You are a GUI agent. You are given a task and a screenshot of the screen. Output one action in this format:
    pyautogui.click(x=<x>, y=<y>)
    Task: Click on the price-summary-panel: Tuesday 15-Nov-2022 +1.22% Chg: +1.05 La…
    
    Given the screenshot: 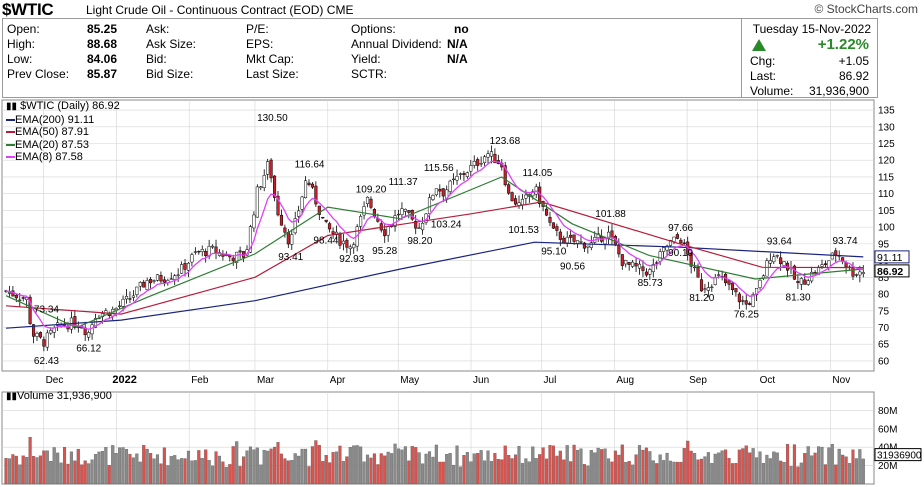 What is the action you would take?
    pyautogui.click(x=810, y=58)
    